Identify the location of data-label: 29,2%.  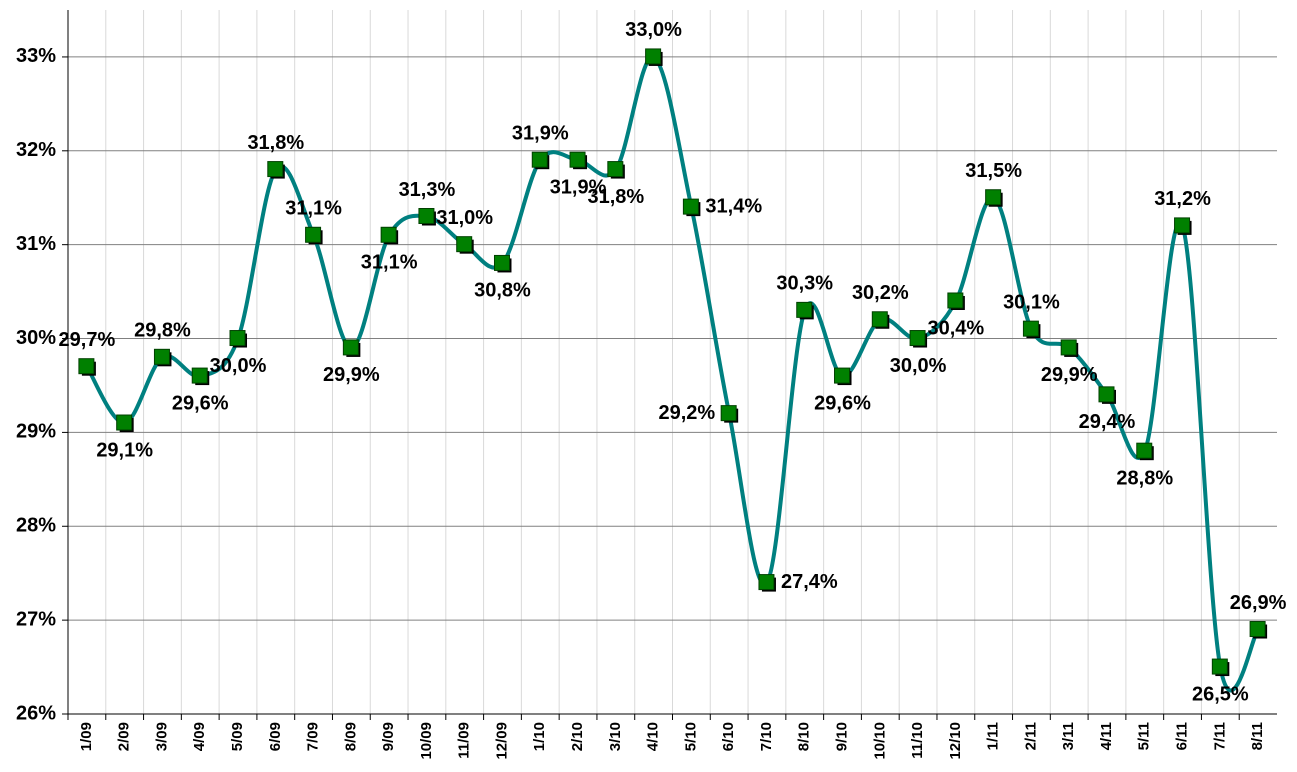
(686, 413).